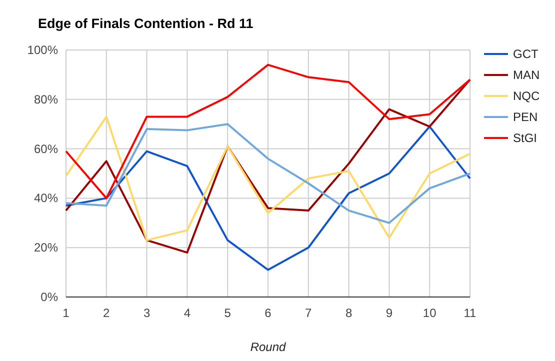 The image size is (555, 361). What do you see at coordinates (525, 138) in the screenshot?
I see `legend-label: StGI` at bounding box center [525, 138].